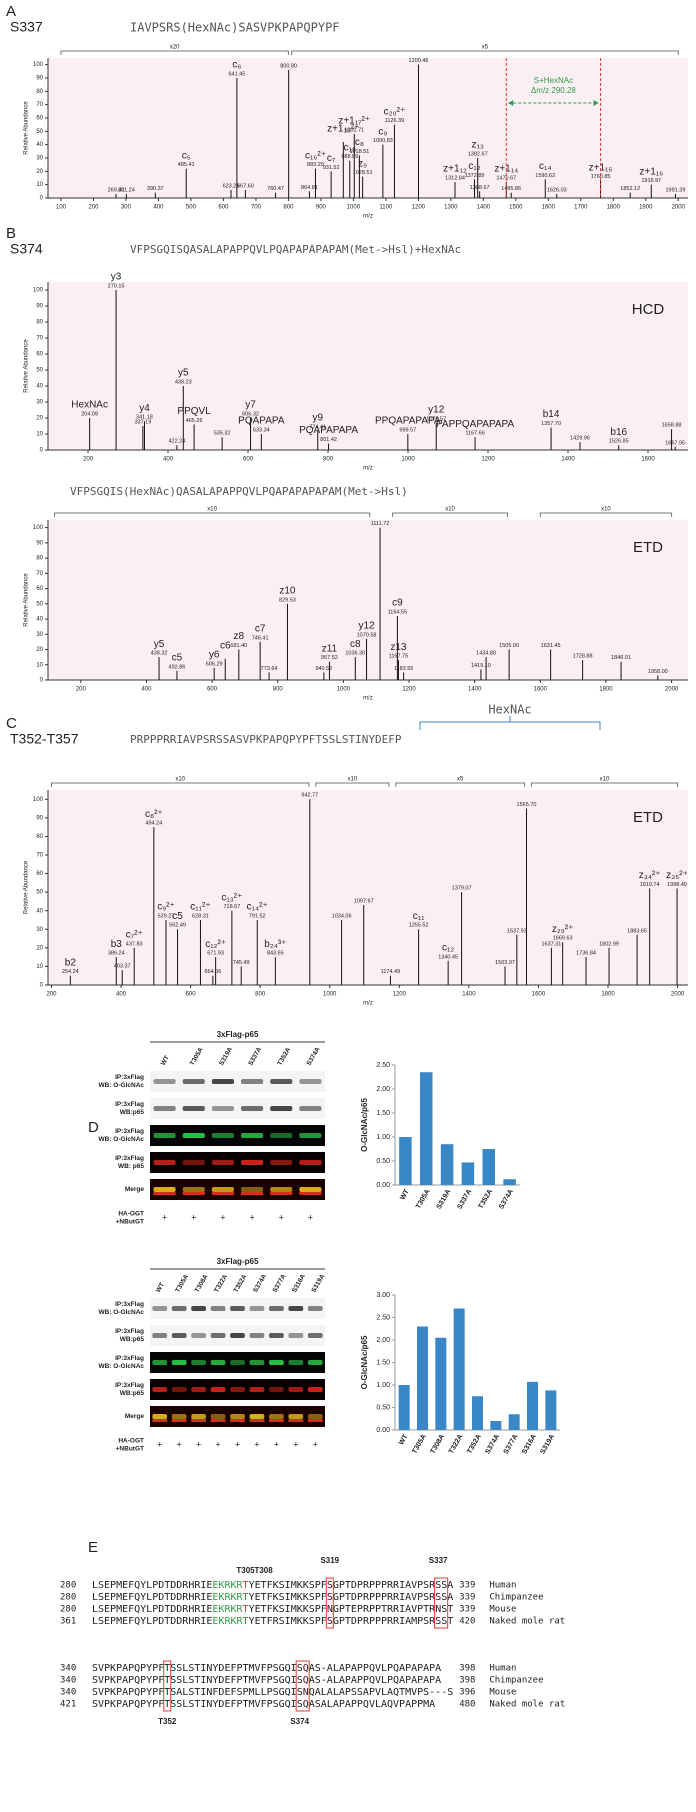 This screenshot has width=696, height=1812. What do you see at coordinates (225, 645) in the screenshot?
I see `ion-label: c6` at bounding box center [225, 645].